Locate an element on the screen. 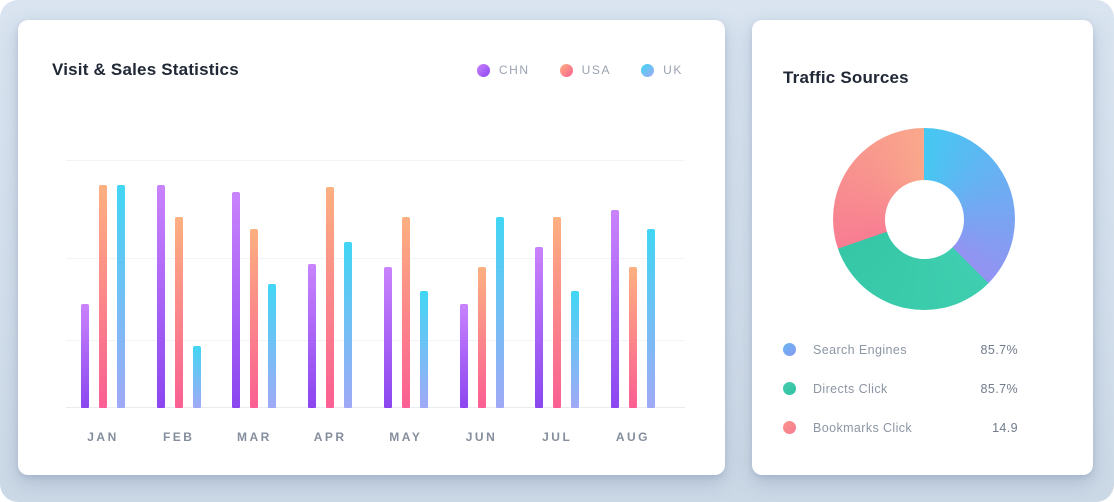 Image resolution: width=1114 pixels, height=502 pixels. bar-group-jan is located at coordinates (103, 284).